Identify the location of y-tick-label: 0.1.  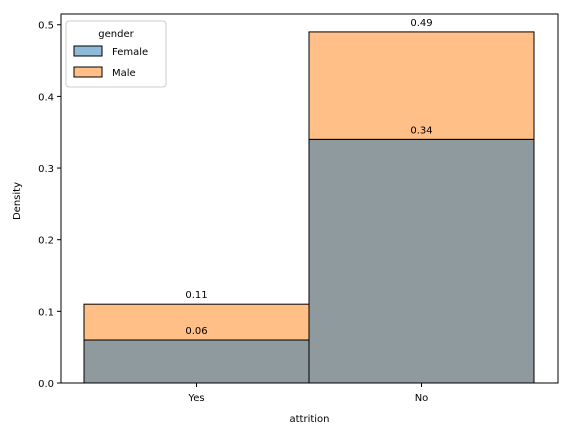
(46, 312).